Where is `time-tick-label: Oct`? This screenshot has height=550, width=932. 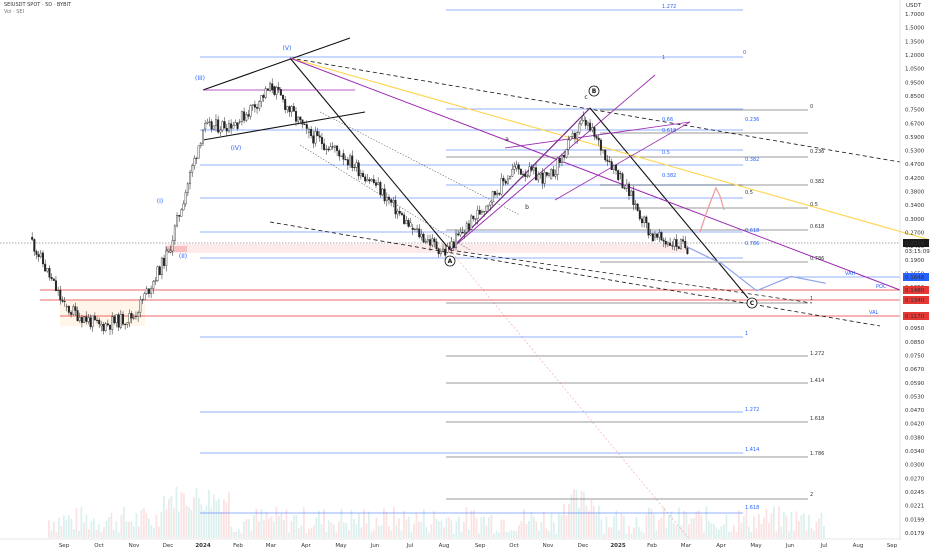
time-tick-label: Oct is located at coordinates (514, 546).